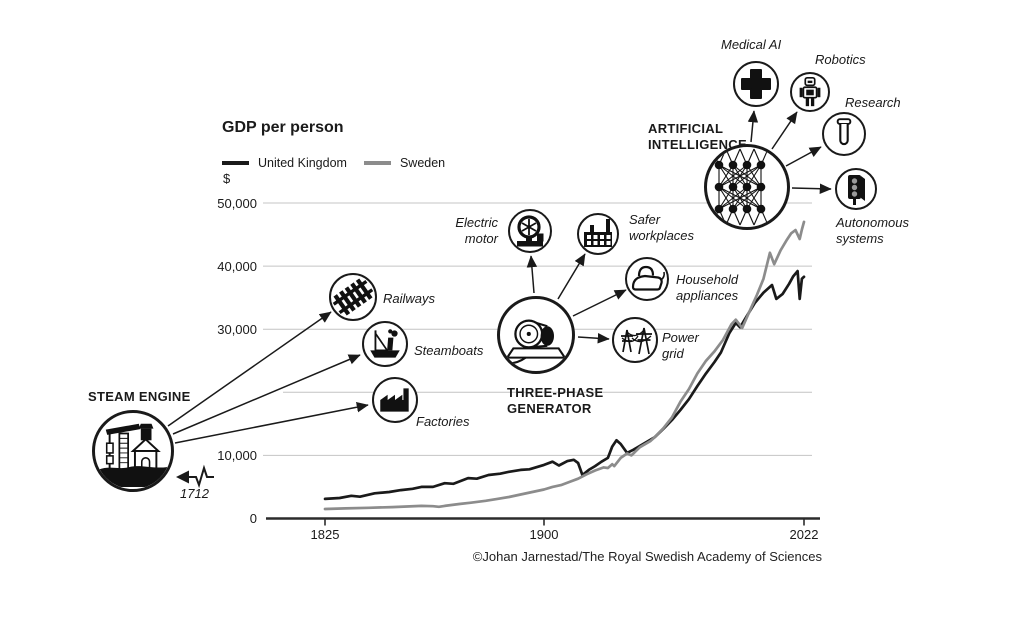  I want to click on uk-line-swatch, so click(235, 163).